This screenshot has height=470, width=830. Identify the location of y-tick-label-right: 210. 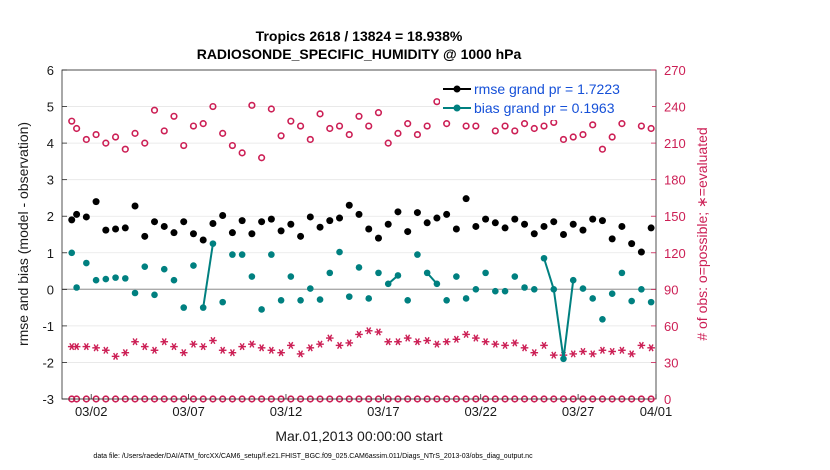
(675, 143).